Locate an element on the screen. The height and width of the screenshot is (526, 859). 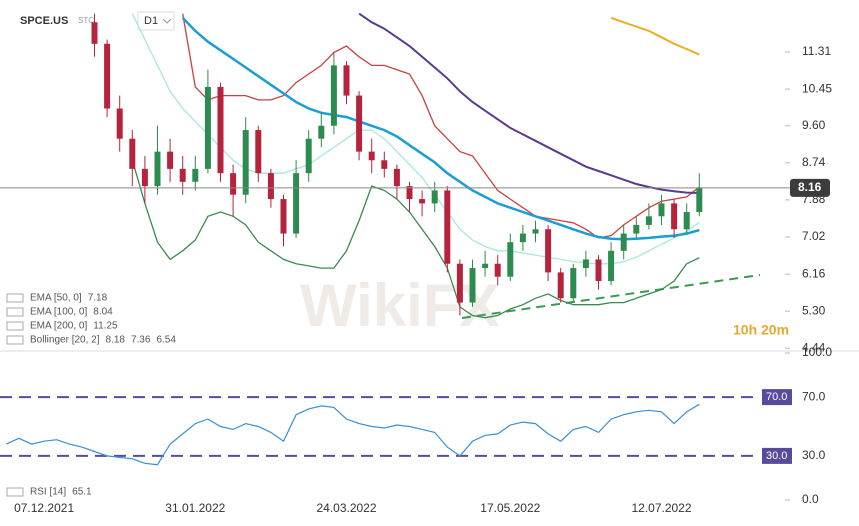
y-tick-label: 10.45 is located at coordinates (817, 88).